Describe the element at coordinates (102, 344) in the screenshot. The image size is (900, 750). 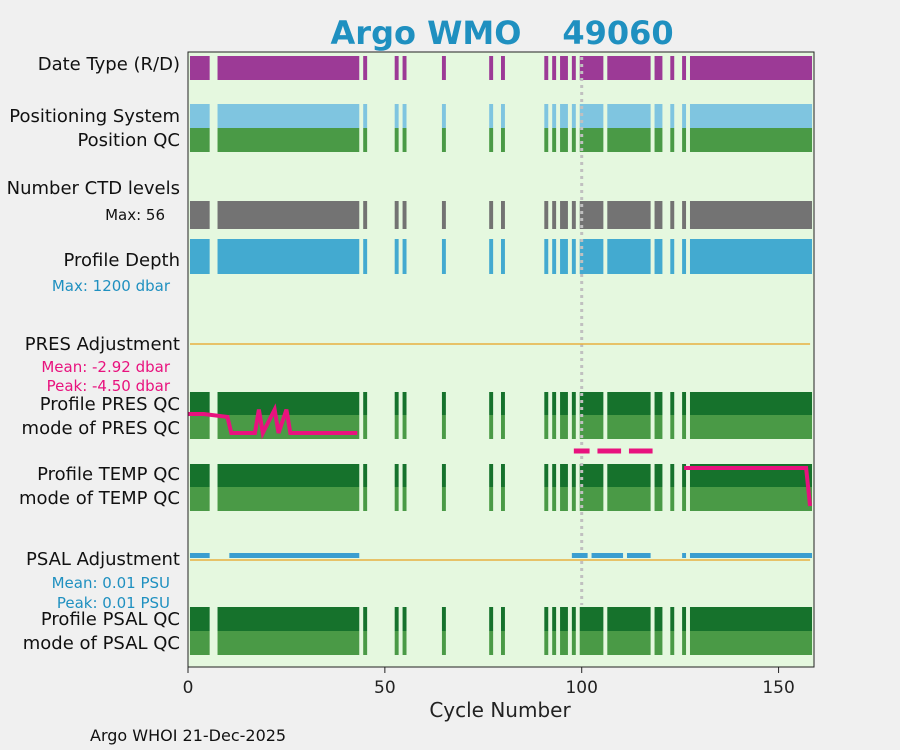
I see `row-label-pres_adjustment: PRES Adjustment` at that location.